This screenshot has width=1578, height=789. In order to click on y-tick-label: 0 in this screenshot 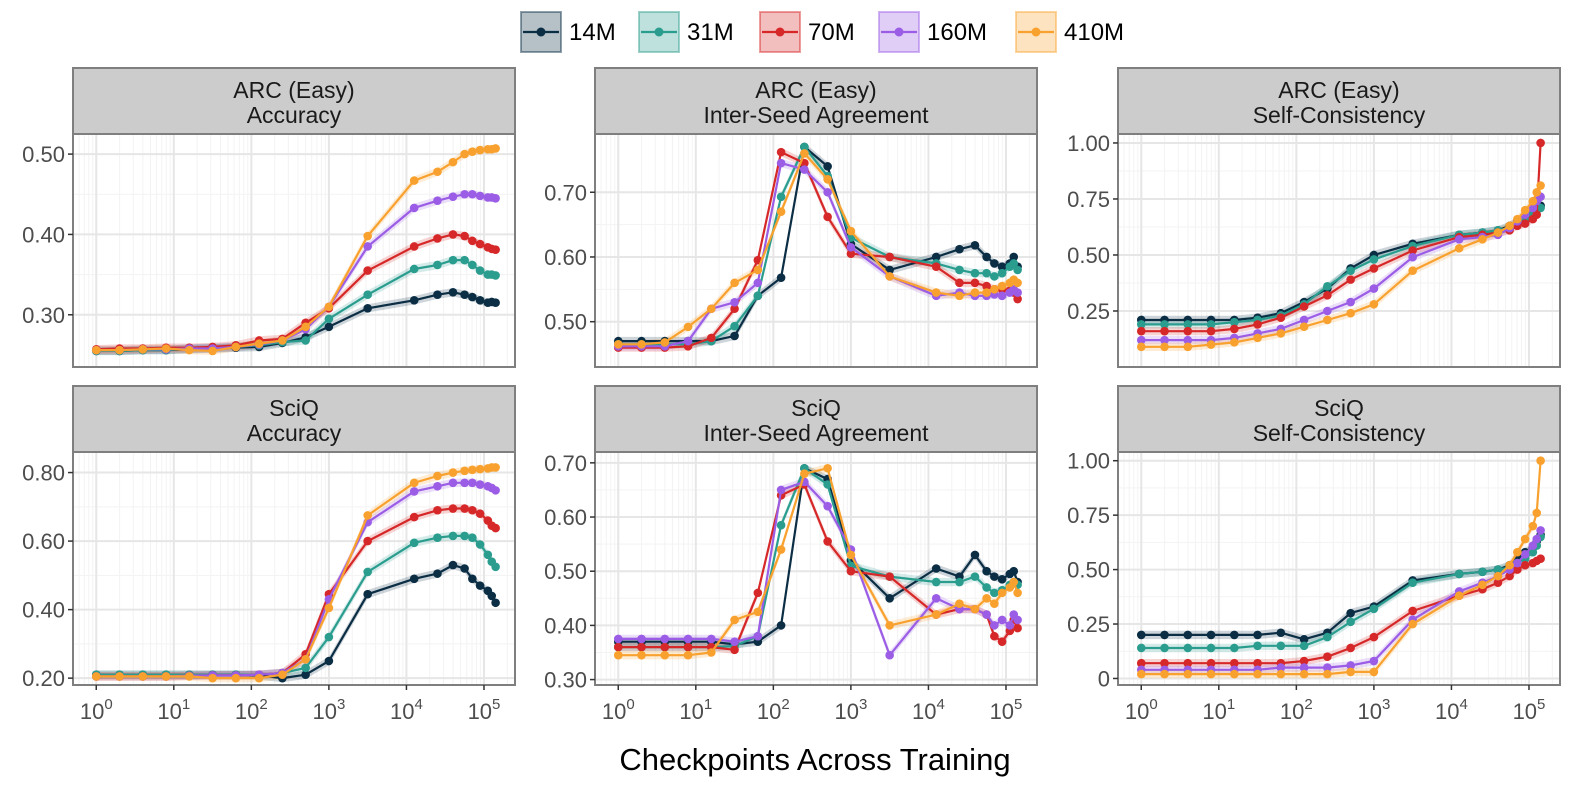, I will do `click(1104, 678)`.